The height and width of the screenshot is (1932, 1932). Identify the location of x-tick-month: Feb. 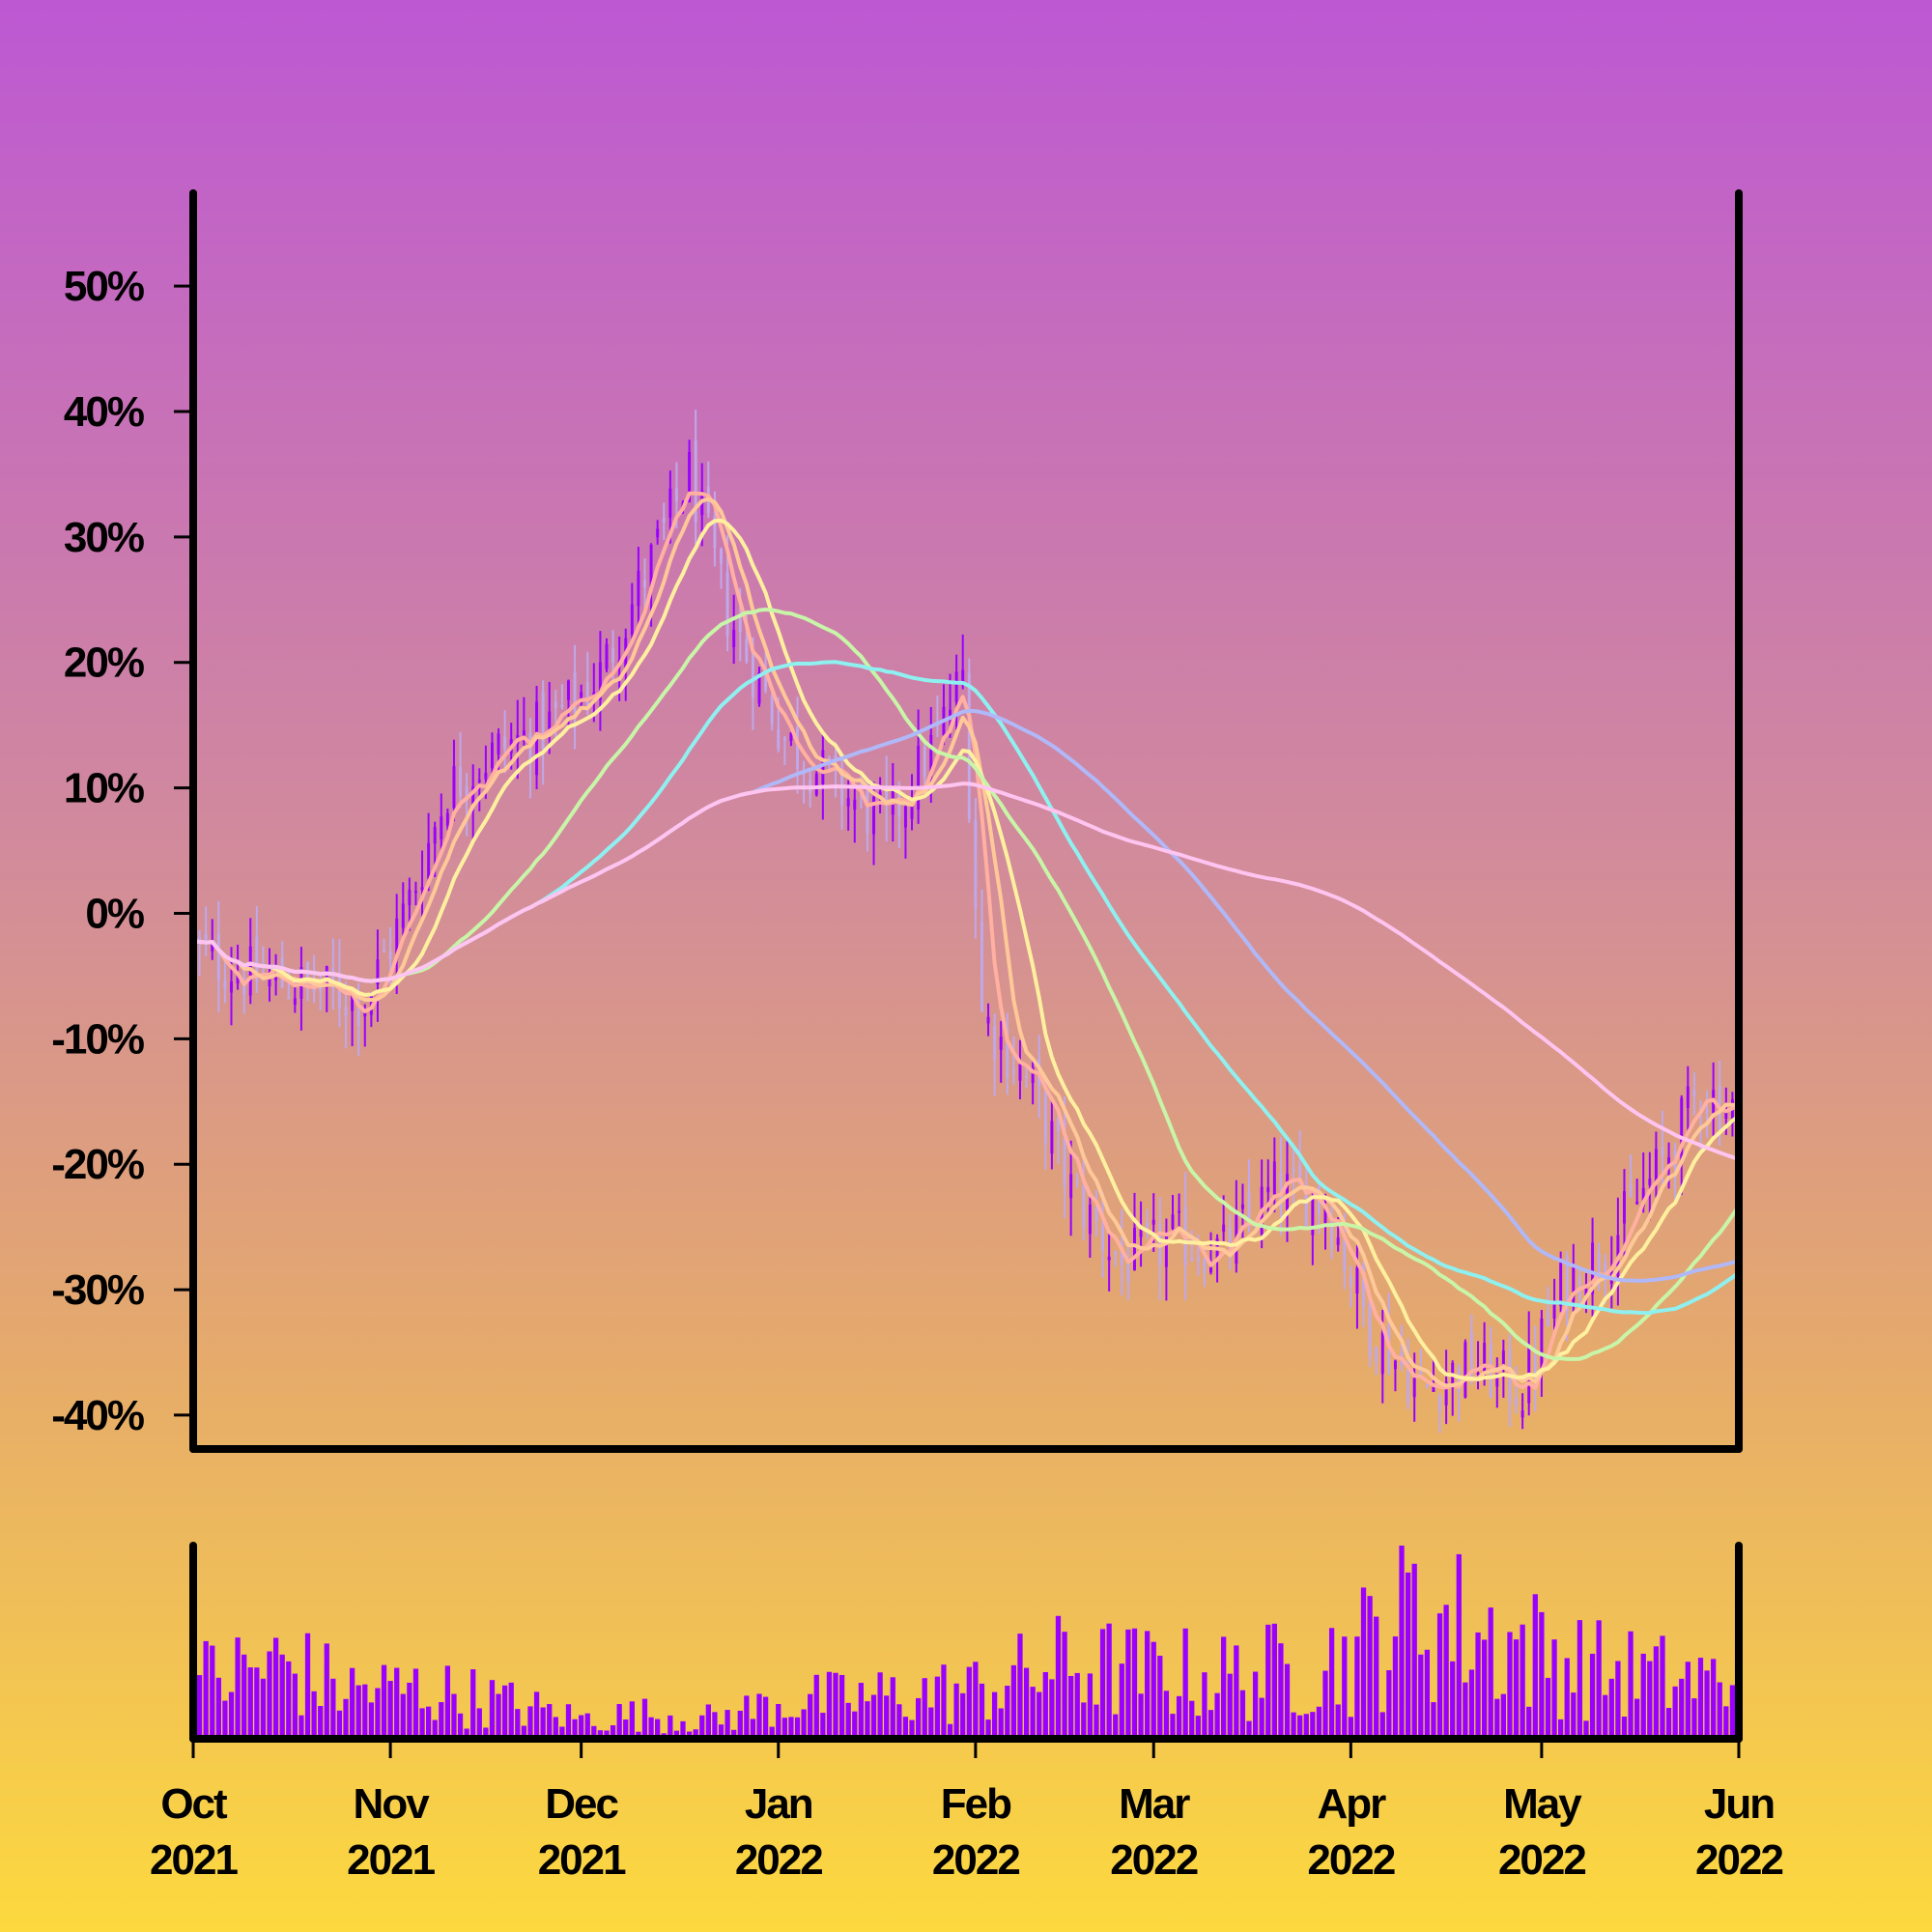
(976, 1804).